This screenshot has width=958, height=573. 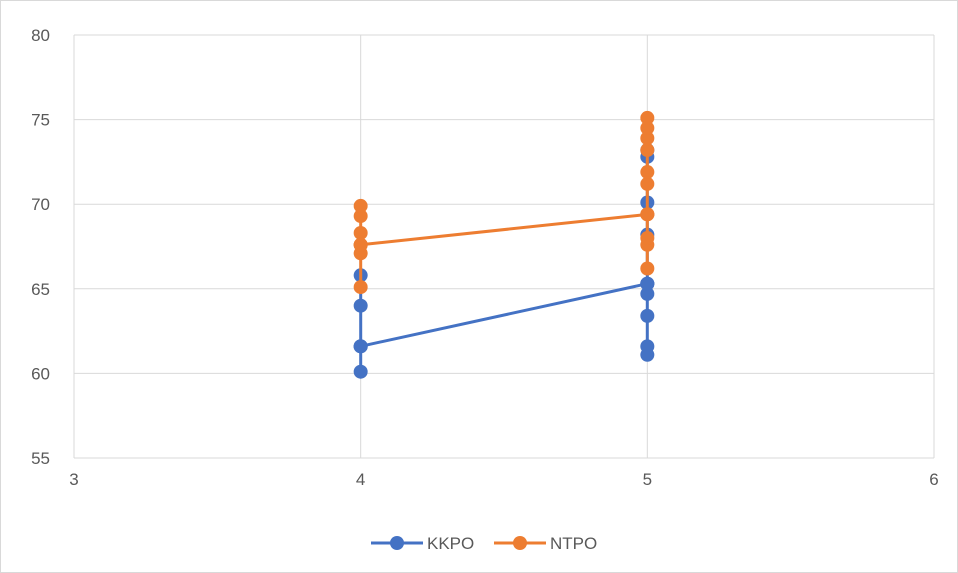 What do you see at coordinates (40, 204) in the screenshot?
I see `y-tick-label: 70` at bounding box center [40, 204].